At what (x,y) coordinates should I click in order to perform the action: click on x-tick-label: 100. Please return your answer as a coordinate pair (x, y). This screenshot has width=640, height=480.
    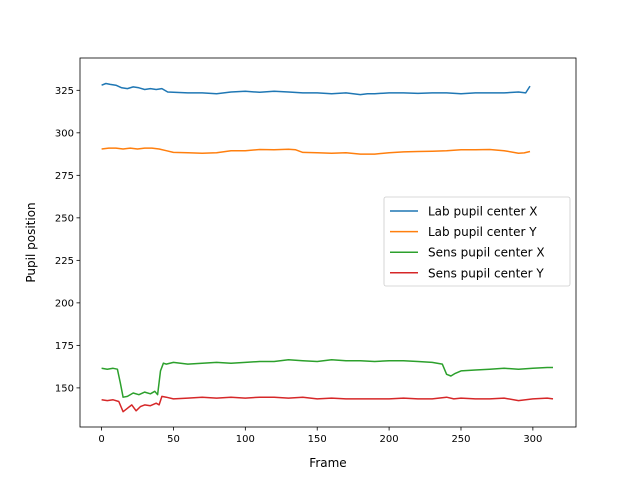
    Looking at the image, I should click on (245, 439).